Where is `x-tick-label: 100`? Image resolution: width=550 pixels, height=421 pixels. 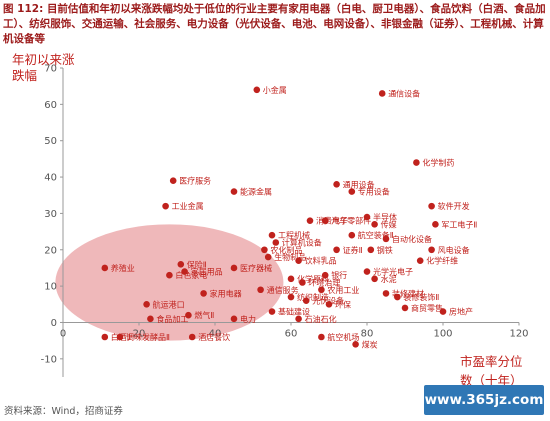 x-tick-label: 100 is located at coordinates (442, 333).